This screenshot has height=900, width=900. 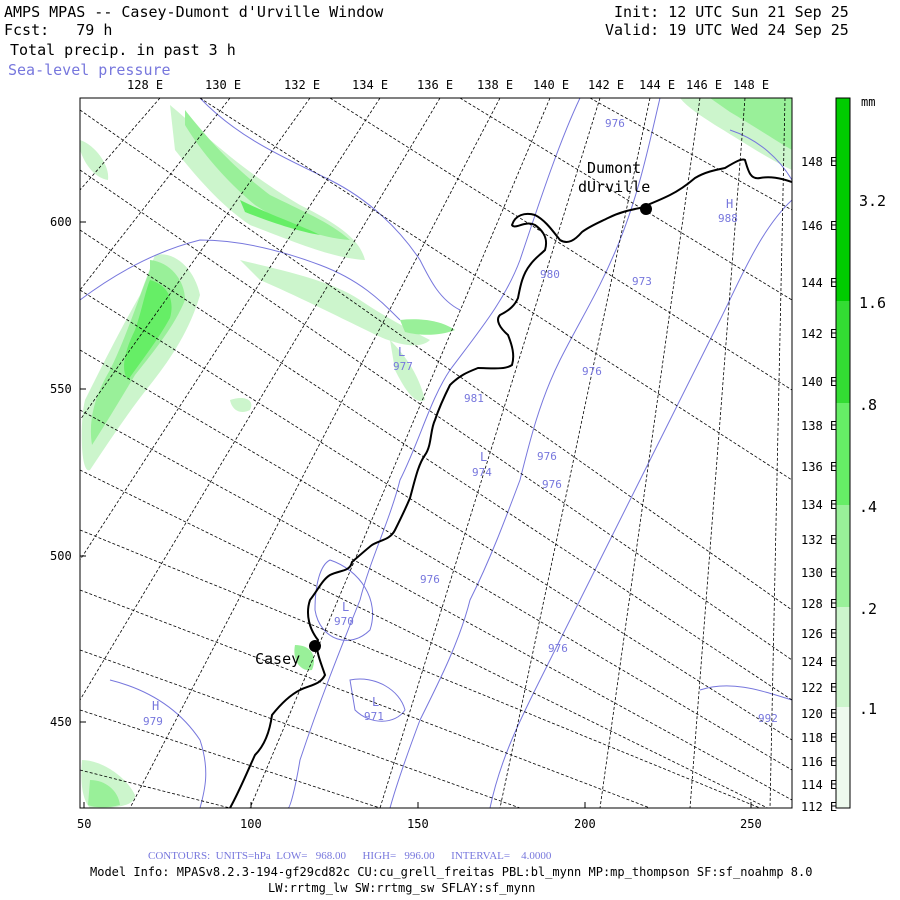 What do you see at coordinates (727, 30) in the screenshot?
I see `valid-time: Valid: 19 UTC Wed 24 Sep 25` at bounding box center [727, 30].